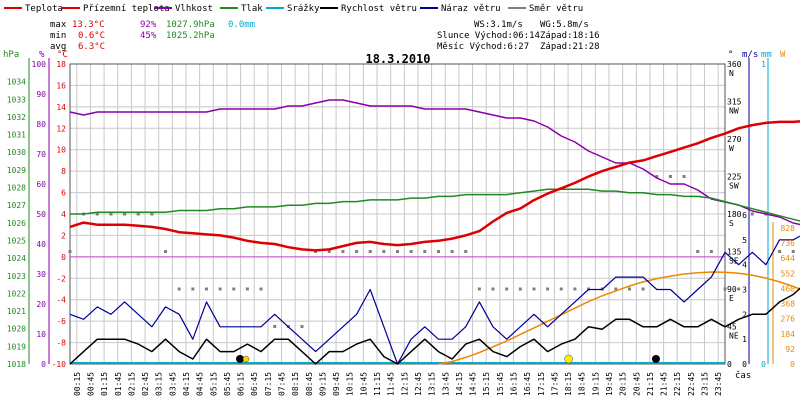 This screenshot has height=400, width=800. Describe the element at coordinates (61, 107) in the screenshot. I see `temperature-tick-label: 14` at that location.